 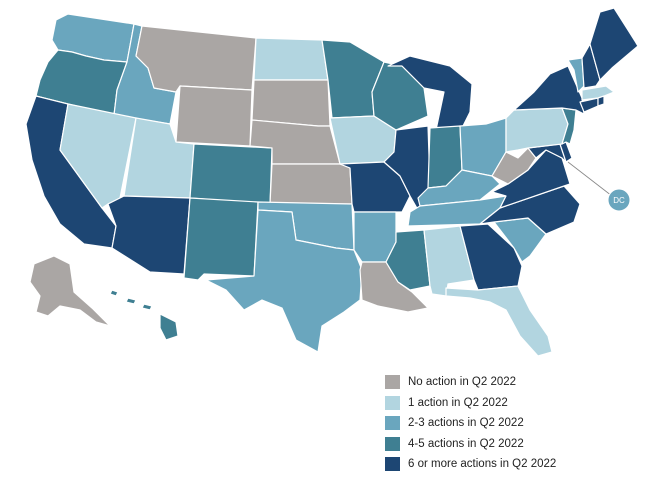 What do you see at coordinates (530, 210) in the screenshot?
I see `state-nc` at bounding box center [530, 210].